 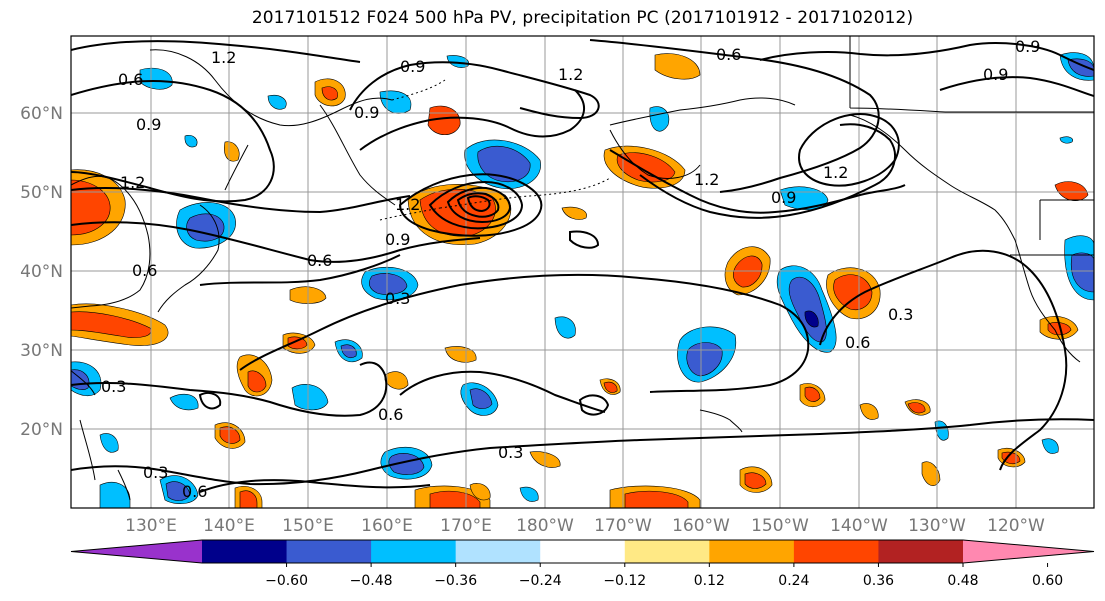 What do you see at coordinates (41, 351) in the screenshot?
I see `lat-label: 30°N` at bounding box center [41, 351].